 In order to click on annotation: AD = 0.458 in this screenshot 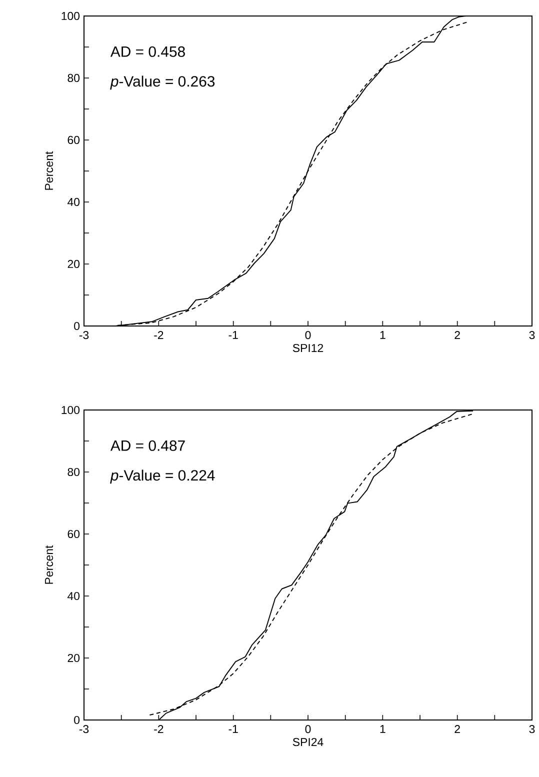, I will do `click(147, 51)`.